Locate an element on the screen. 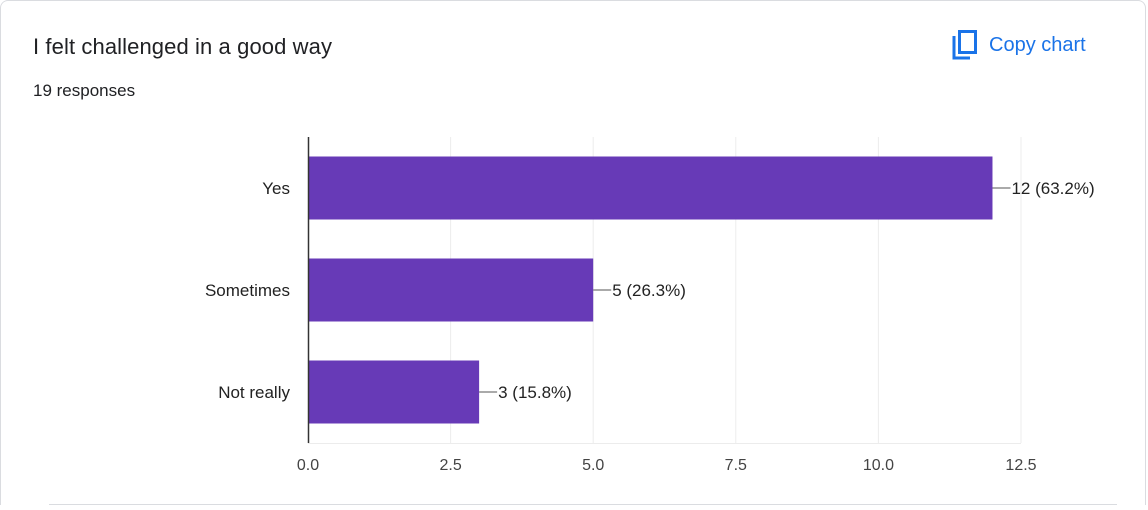 The width and height of the screenshot is (1148, 510). response-count: 19 responses is located at coordinates (84, 90).